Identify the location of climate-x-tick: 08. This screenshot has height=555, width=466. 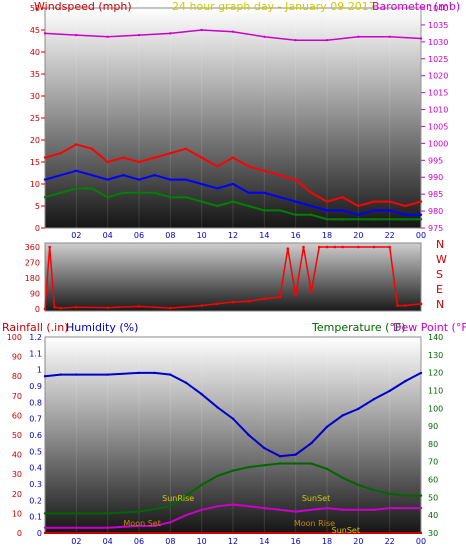
(170, 541).